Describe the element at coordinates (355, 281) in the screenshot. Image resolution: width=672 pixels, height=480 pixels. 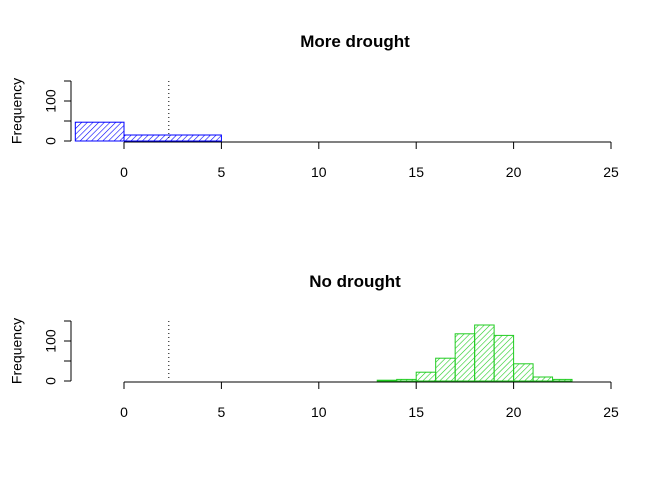
I see `panel-title: No drought` at that location.